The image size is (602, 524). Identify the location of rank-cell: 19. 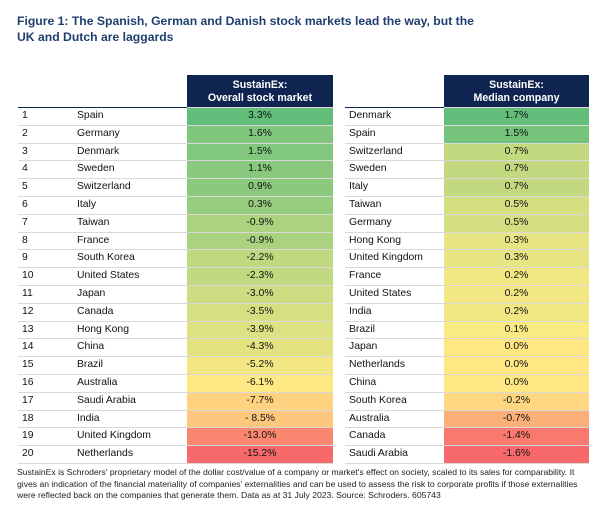
(47, 437).